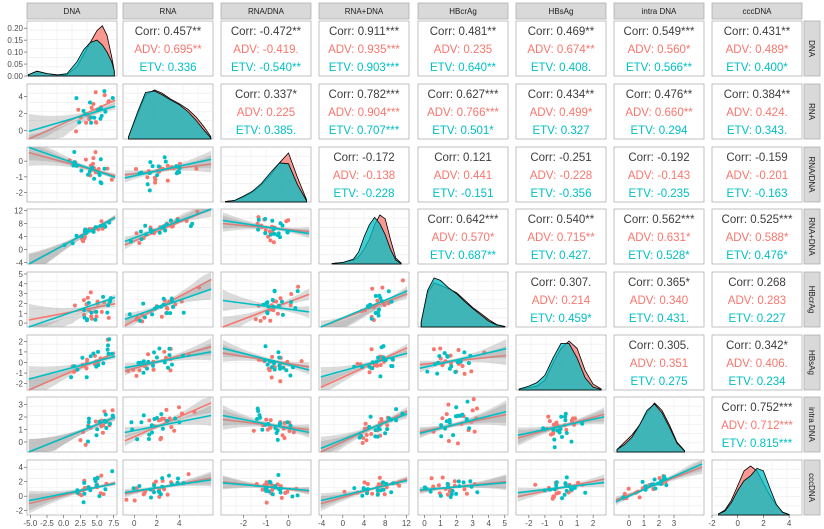 This screenshot has height=529, width=824. What do you see at coordinates (21, 224) in the screenshot?
I see `y-tick-label: 8` at bounding box center [21, 224].